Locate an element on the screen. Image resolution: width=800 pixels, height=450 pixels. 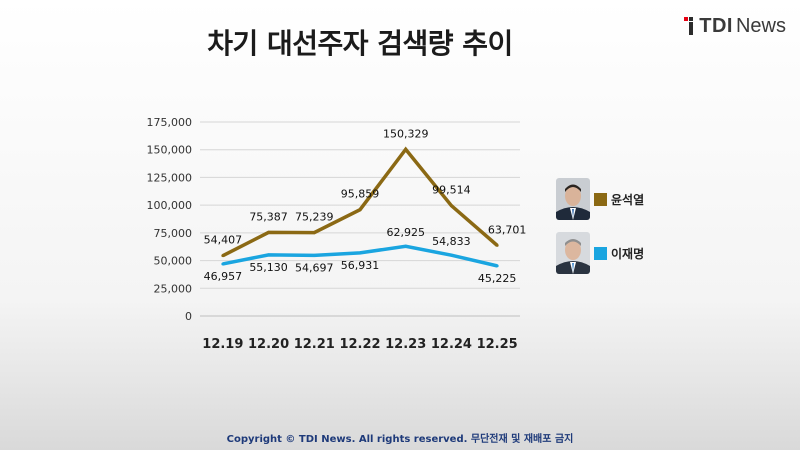
data-label: 99,514 is located at coordinates (451, 190).